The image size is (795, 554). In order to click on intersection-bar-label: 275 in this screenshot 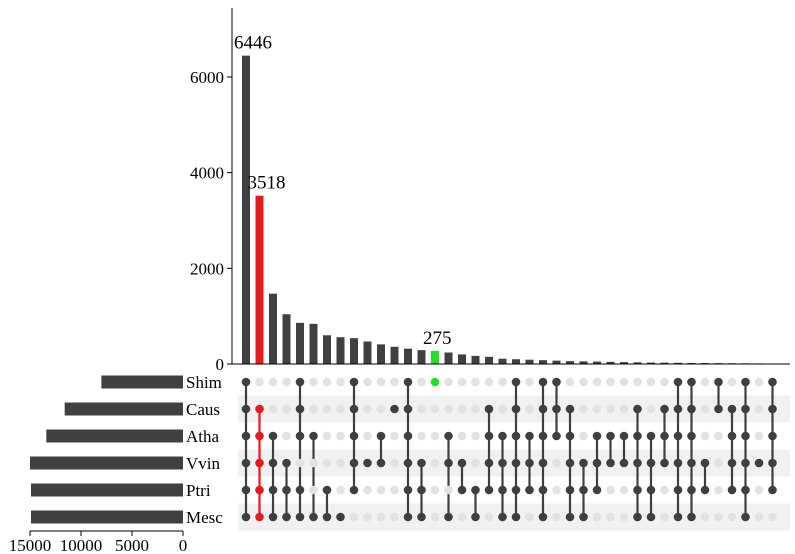, I will do `click(437, 338)`.